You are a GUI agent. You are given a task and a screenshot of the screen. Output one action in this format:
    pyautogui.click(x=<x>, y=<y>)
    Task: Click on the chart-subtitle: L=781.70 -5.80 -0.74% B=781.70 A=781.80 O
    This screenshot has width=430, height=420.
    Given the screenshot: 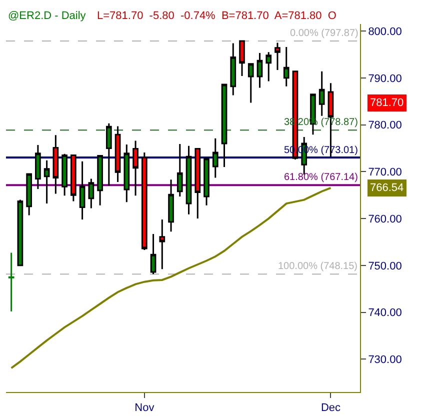 What is the action you would take?
    pyautogui.click(x=217, y=16)
    